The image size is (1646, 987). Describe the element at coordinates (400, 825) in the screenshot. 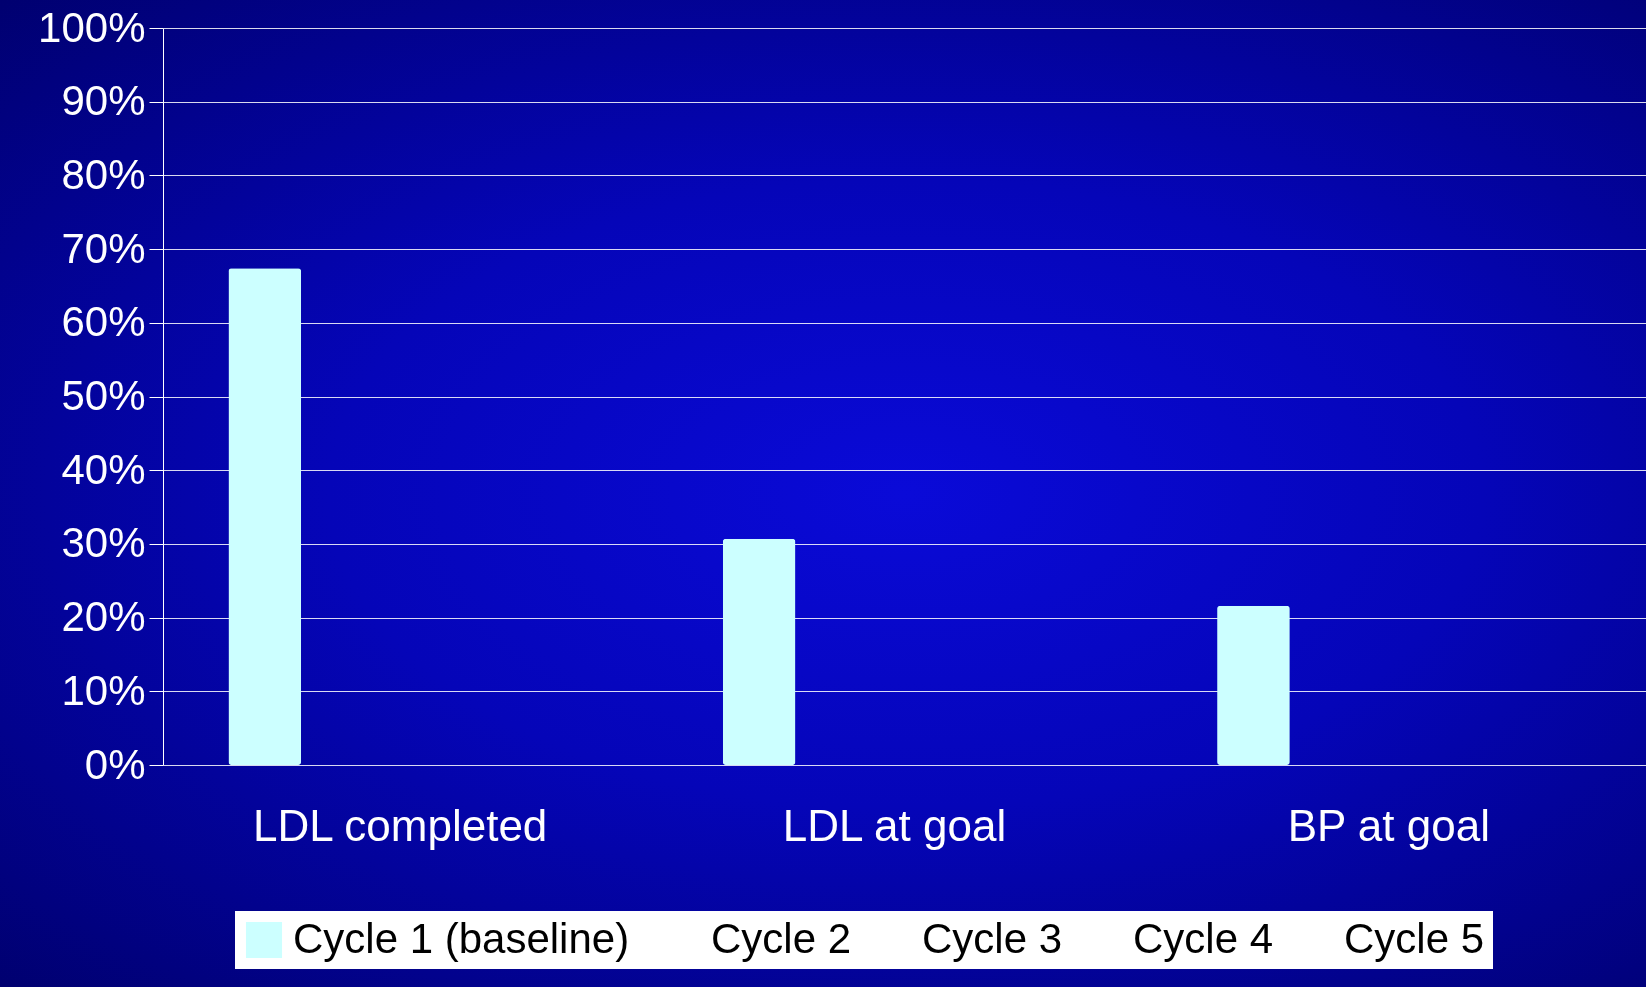

I see `x-tick-label: LDL completed` at that location.